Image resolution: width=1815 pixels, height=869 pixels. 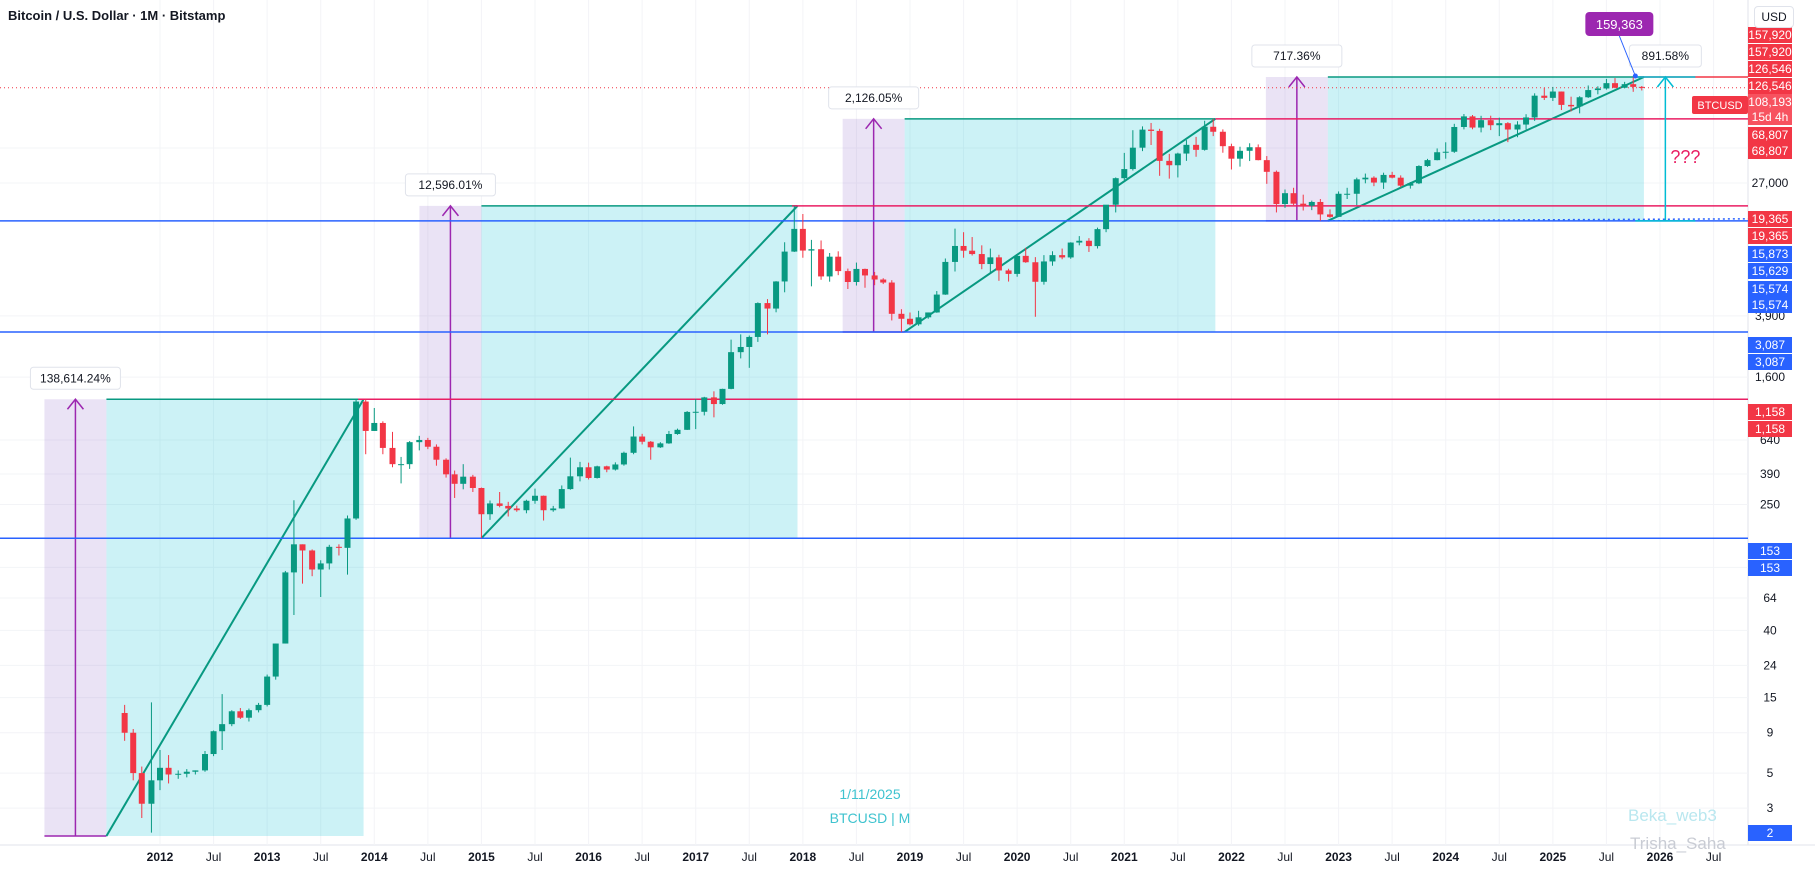 I want to click on arrow-head, so click(x=1297, y=81).